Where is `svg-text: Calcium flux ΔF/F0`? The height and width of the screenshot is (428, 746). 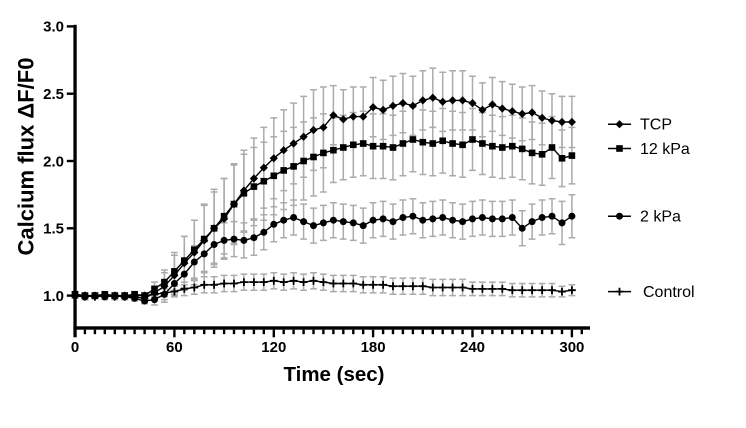 svg-text: Calcium flux ΔF/F0 is located at coordinates (26, 157).